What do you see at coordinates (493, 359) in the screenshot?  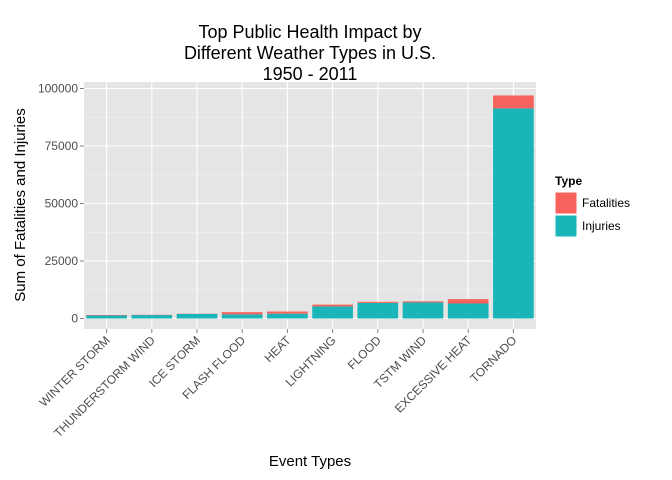 I see `x-tick-label: TORNADO` at bounding box center [493, 359].